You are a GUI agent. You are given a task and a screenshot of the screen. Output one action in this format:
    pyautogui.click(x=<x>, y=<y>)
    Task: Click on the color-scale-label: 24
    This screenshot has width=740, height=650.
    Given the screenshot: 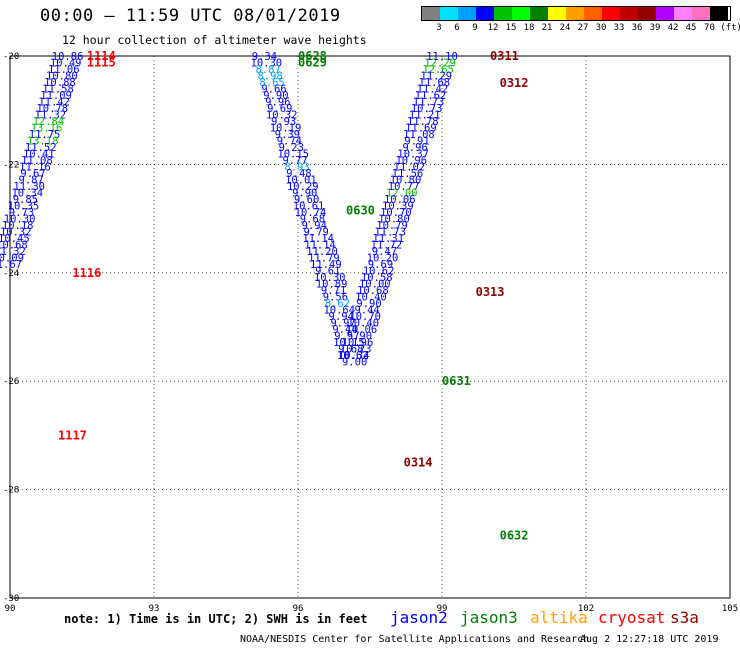 What is the action you would take?
    pyautogui.click(x=565, y=28)
    